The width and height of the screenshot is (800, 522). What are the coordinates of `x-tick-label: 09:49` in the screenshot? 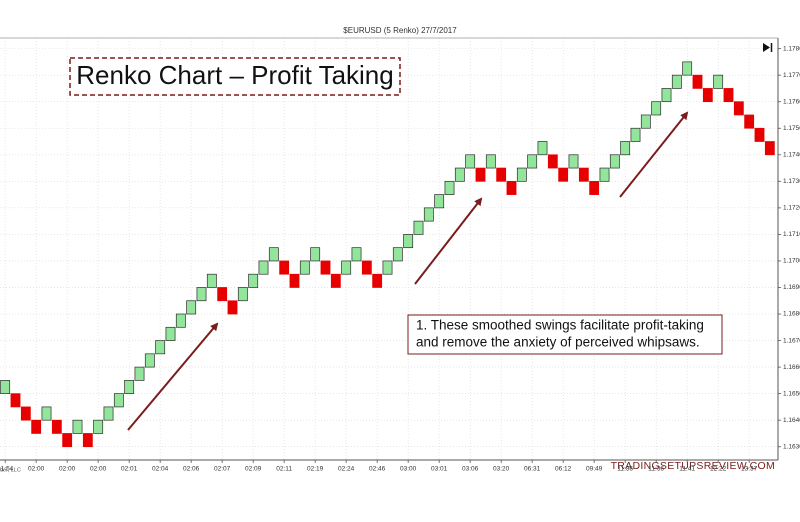 It's located at (594, 469).